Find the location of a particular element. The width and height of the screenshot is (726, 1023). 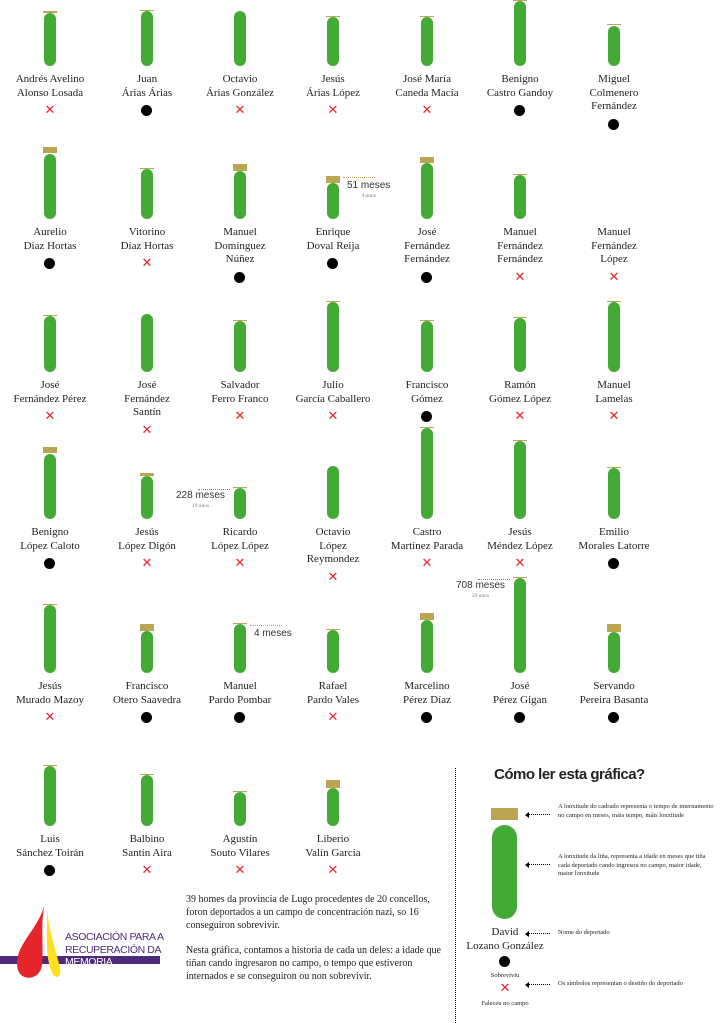

deportee-name: José Fernández Pérez is located at coordinates (50, 392).